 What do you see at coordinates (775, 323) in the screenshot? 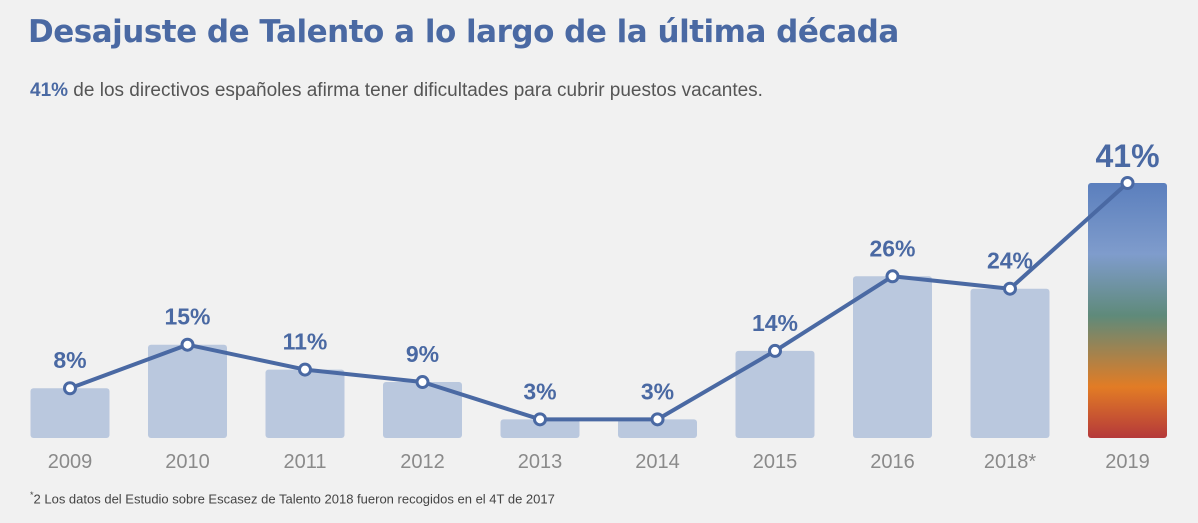
I see `data-label: 14%` at bounding box center [775, 323].